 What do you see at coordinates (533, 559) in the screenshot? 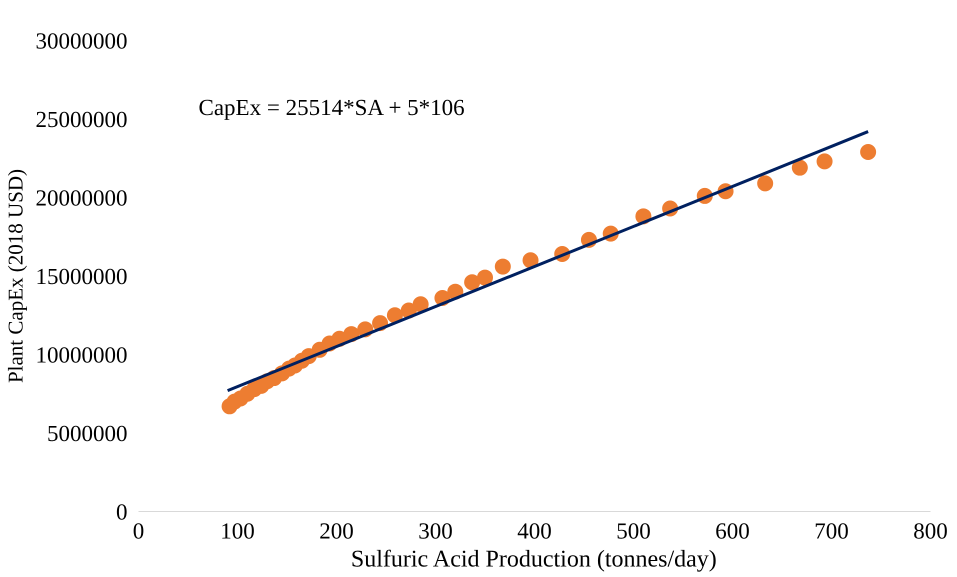
I see `x-axis-title: Sulfuric Acid Production (tonnes/day)` at bounding box center [533, 559].